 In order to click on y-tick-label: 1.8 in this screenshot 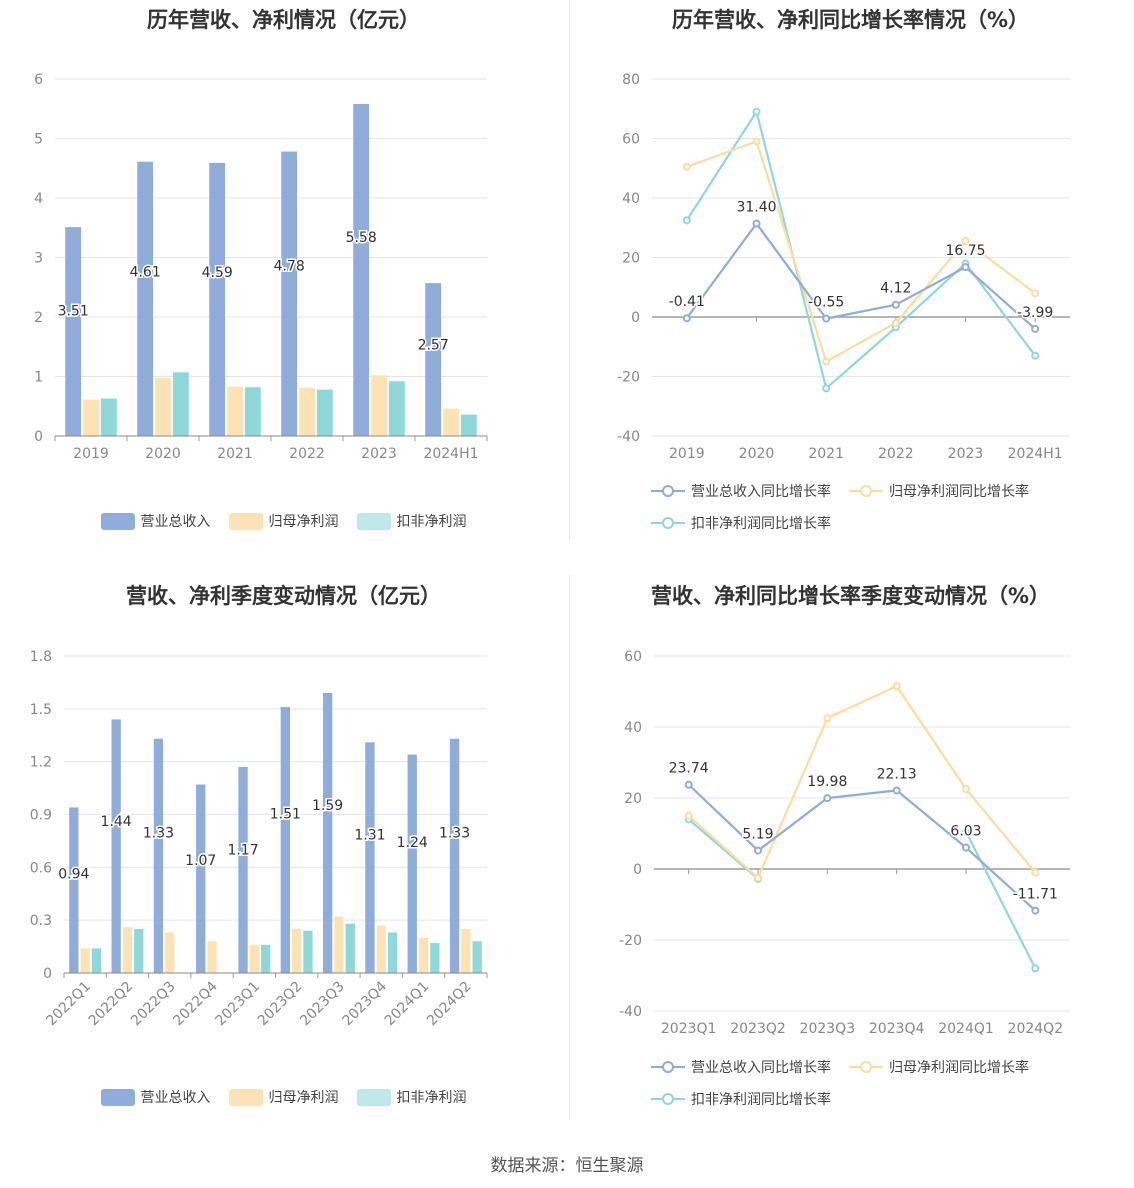, I will do `click(41, 657)`.